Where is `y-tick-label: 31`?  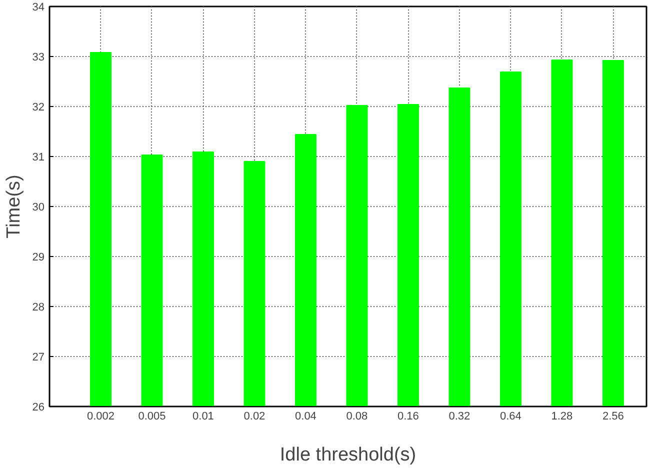 y-tick-label: 31 is located at coordinates (38, 158).